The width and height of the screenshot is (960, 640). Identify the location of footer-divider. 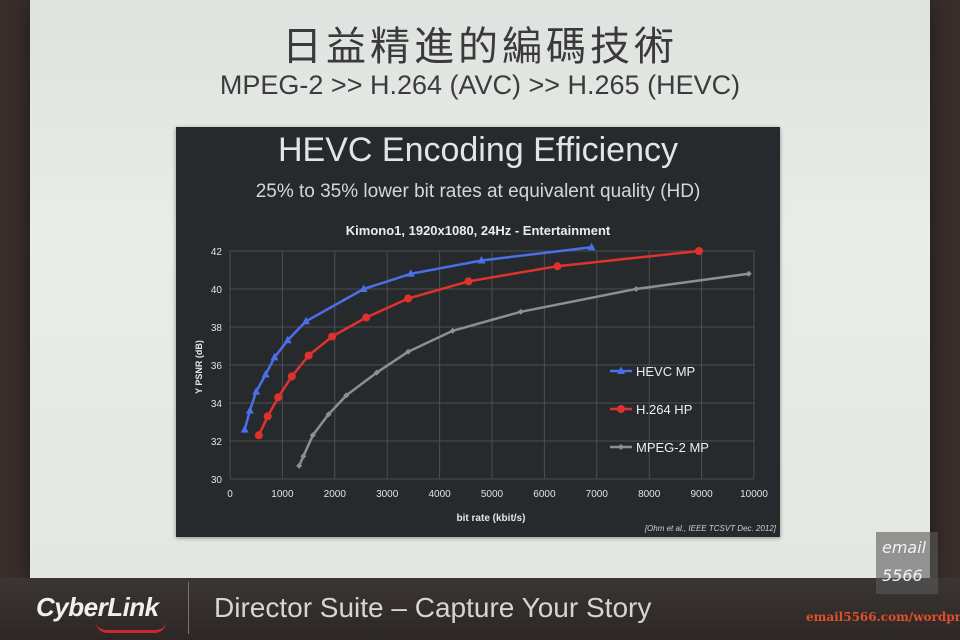
(188, 608).